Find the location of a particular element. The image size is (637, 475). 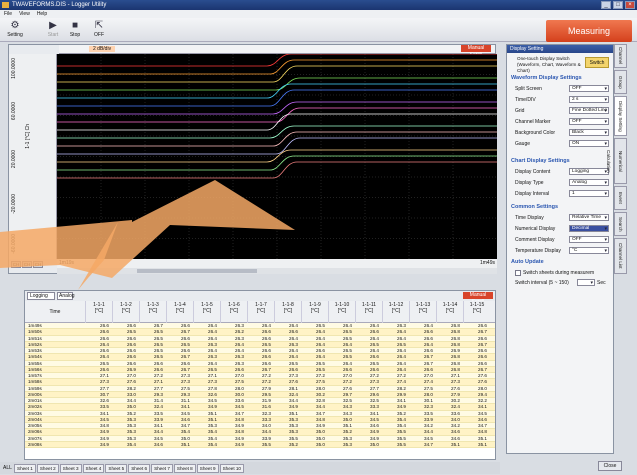

wave-setting-2-select: Fine Dotted Line is located at coordinates (589, 110).